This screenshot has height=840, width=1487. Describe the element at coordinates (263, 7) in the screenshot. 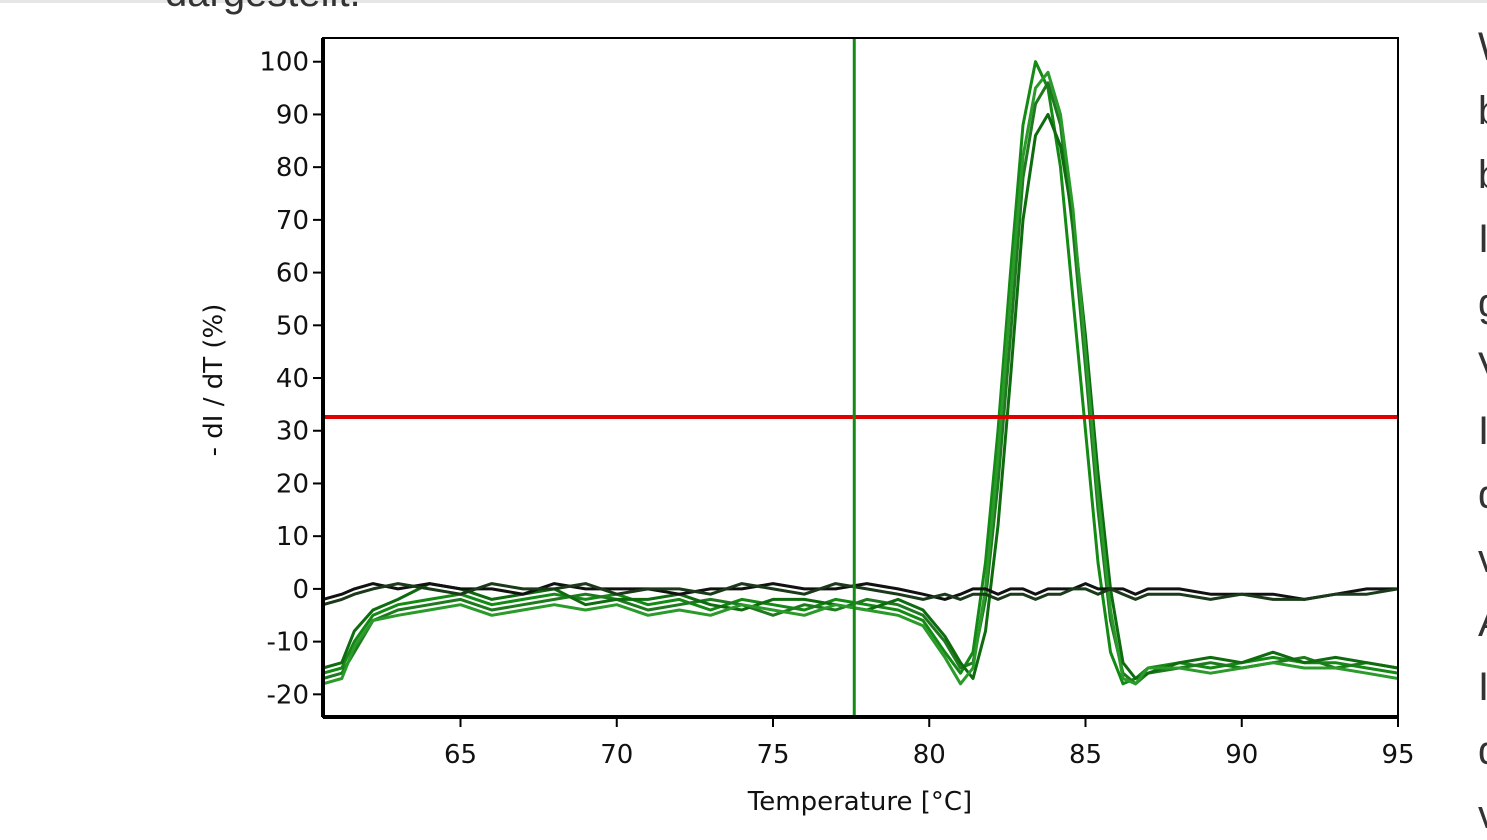

I see `top-text-fragment: dargestellt.` at that location.